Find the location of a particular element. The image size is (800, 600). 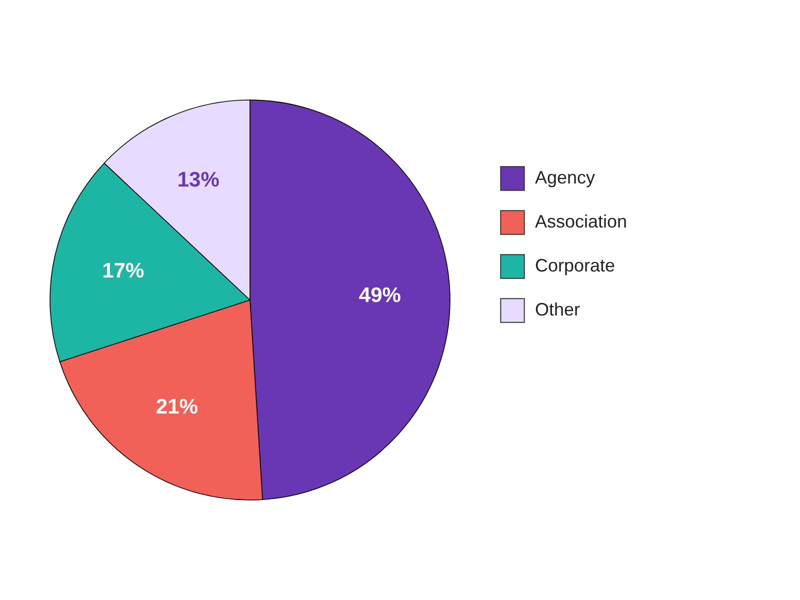

legend-label: Other is located at coordinates (557, 310).